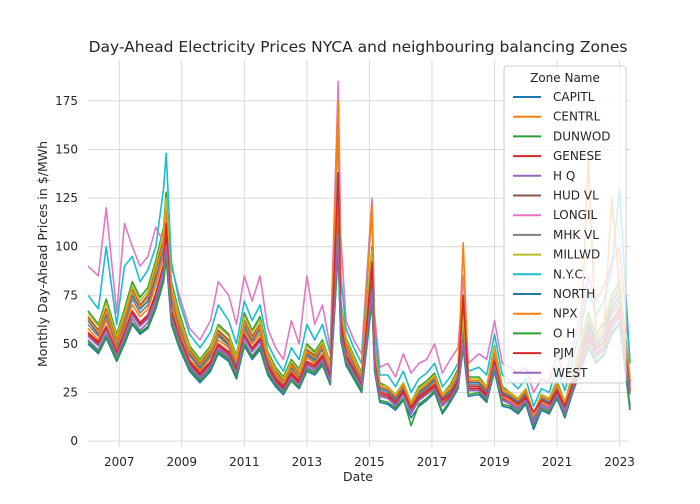 This screenshot has width=700, height=504. What do you see at coordinates (619, 462) in the screenshot?
I see `x-tick-label: 2023` at bounding box center [619, 462].